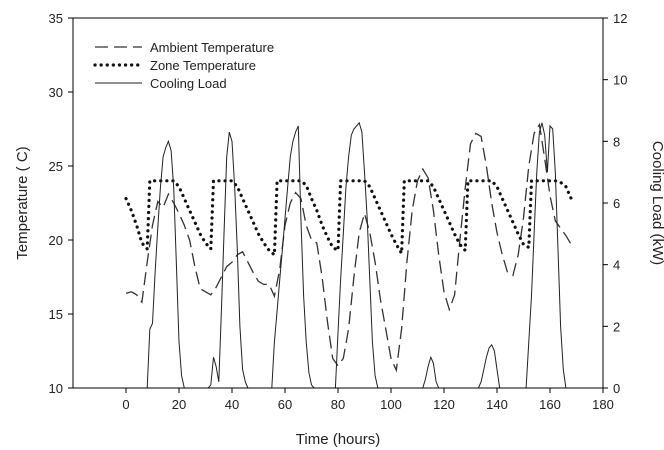 The image size is (664, 450). Describe the element at coordinates (550, 404) in the screenshot. I see `x-tick-label-8: 160` at that location.